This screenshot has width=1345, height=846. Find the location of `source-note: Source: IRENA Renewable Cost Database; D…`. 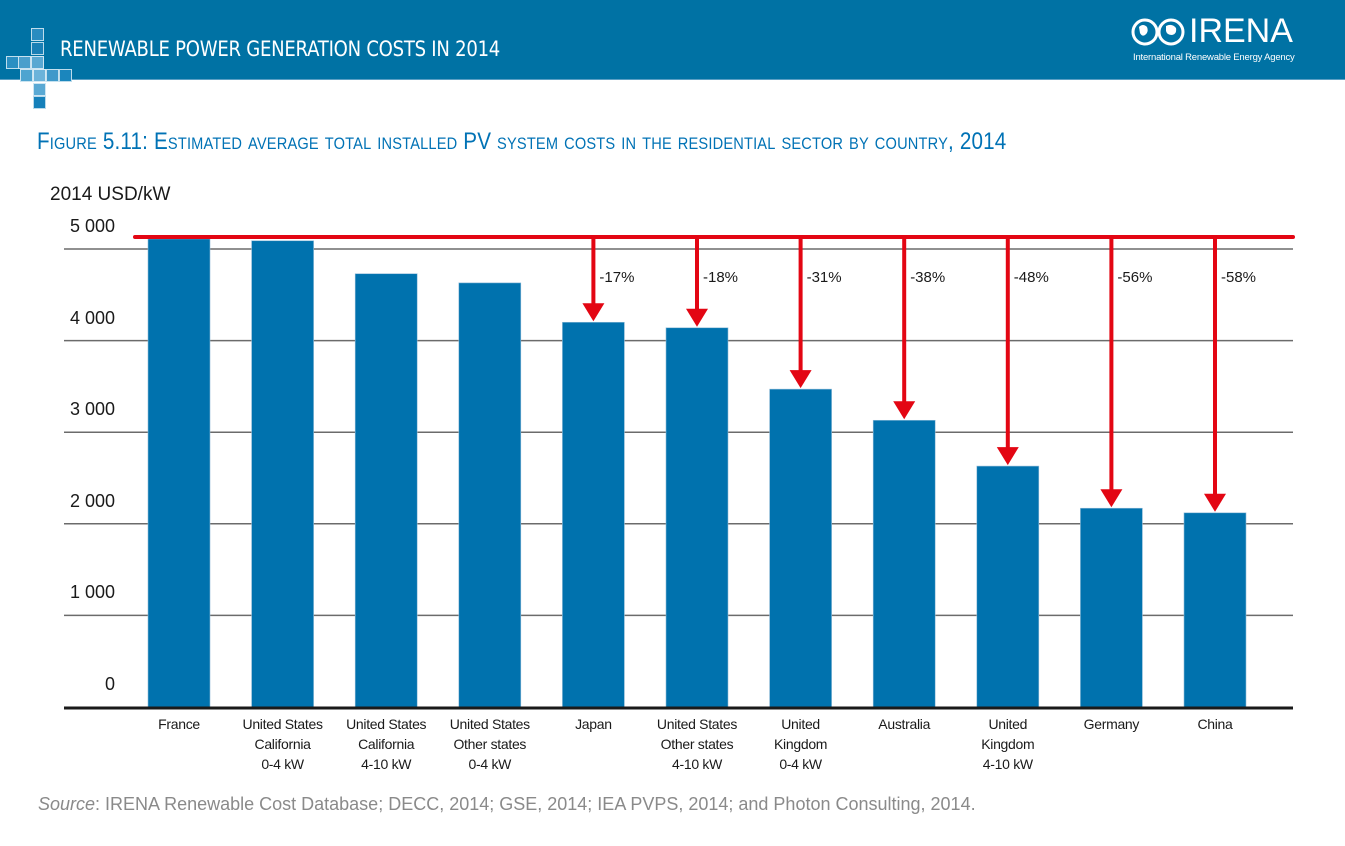

source-note: Source: IRENA Renewable Cost Database; D… is located at coordinates (507, 804).